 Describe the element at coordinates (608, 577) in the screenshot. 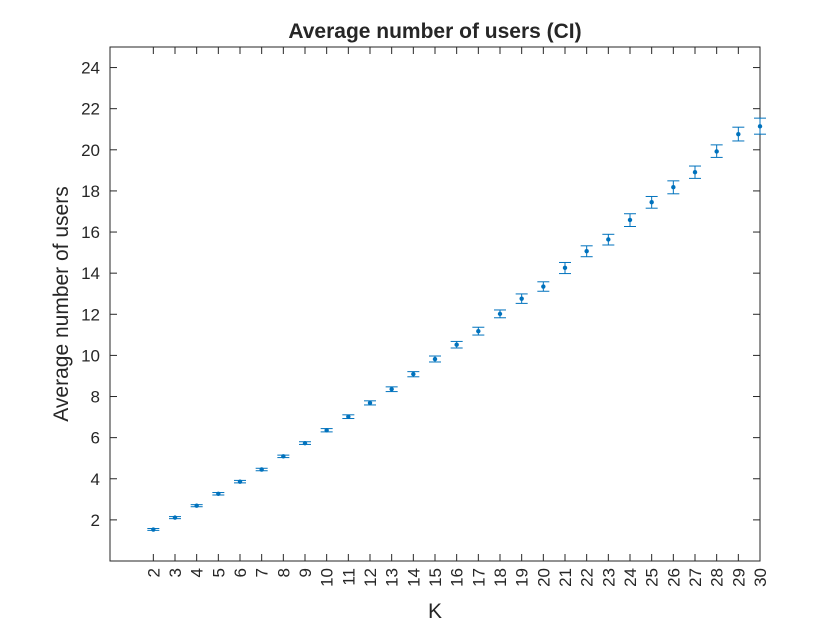

I see `x-tick-label: 23` at that location.